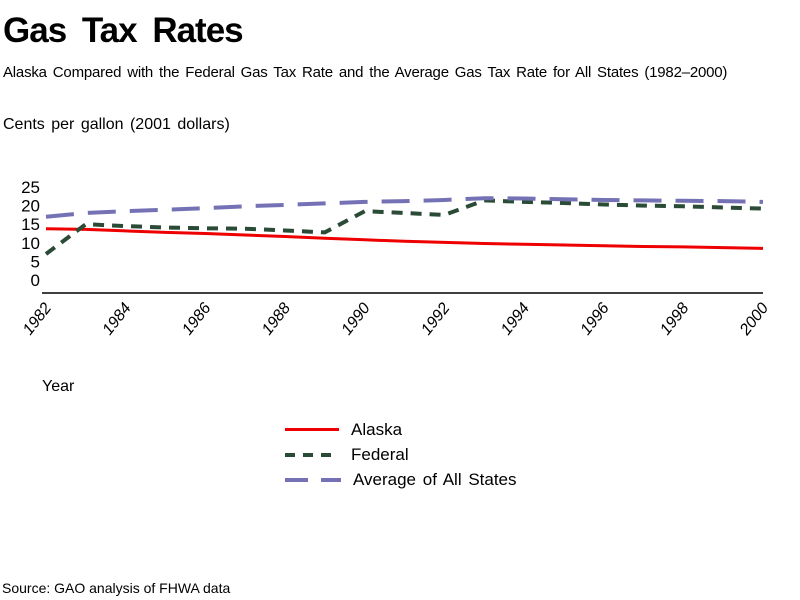 The image size is (800, 600). Describe the element at coordinates (116, 124) in the screenshot. I see `y-axis-title: Cents per gallon (2001 dollars)` at that location.